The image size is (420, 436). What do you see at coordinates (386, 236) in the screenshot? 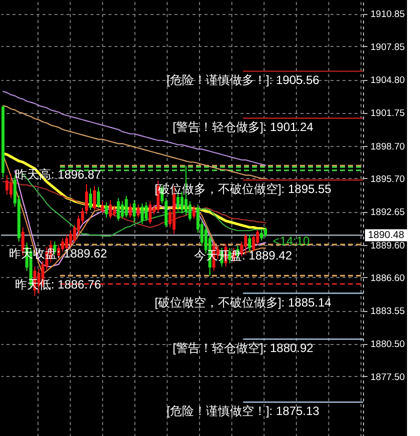
I see `ref-line-label: 1890.48` at bounding box center [386, 236].